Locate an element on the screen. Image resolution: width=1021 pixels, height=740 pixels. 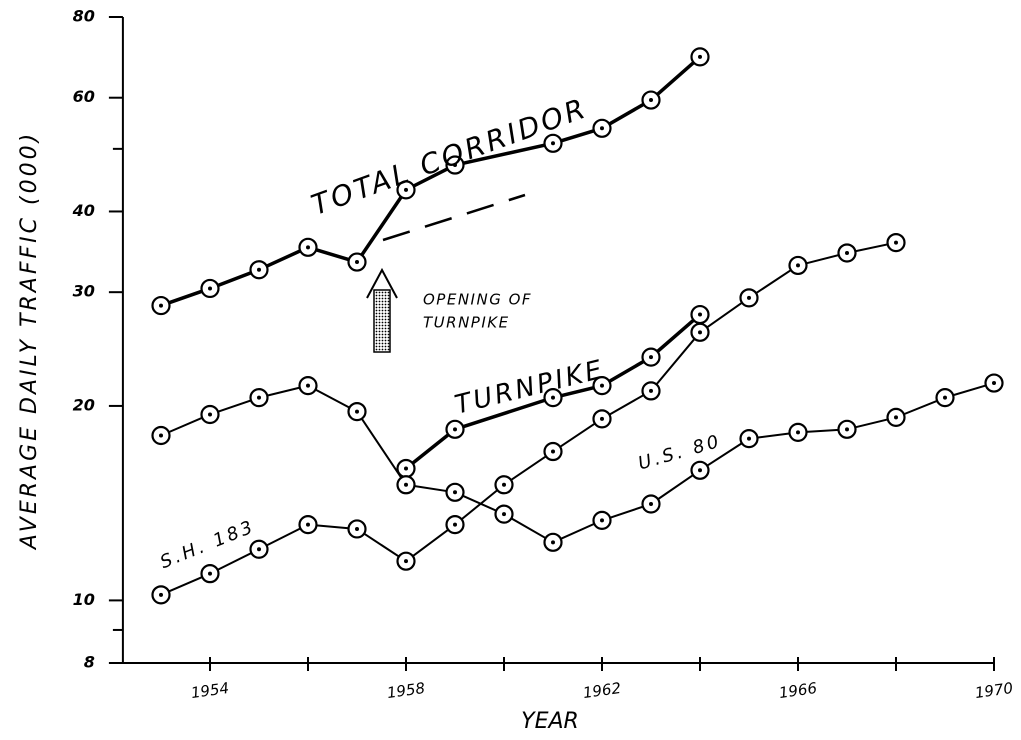
x-tick-label: 1954 is located at coordinates (210, 690).